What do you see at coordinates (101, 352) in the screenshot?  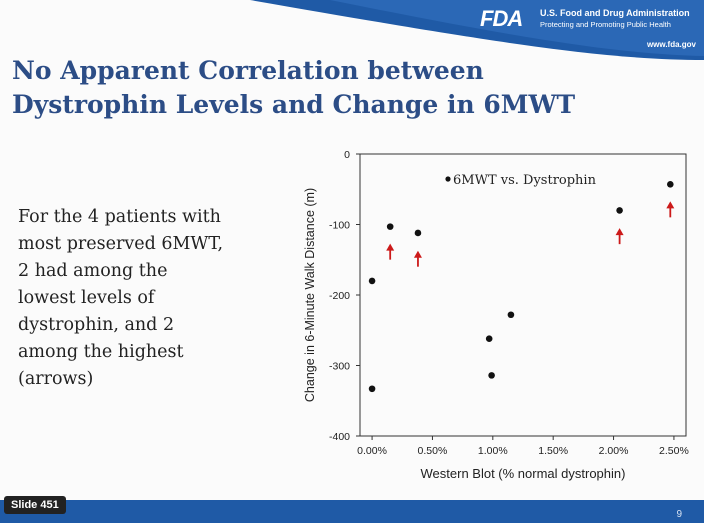 I see `body-line: among the highest` at bounding box center [101, 352].